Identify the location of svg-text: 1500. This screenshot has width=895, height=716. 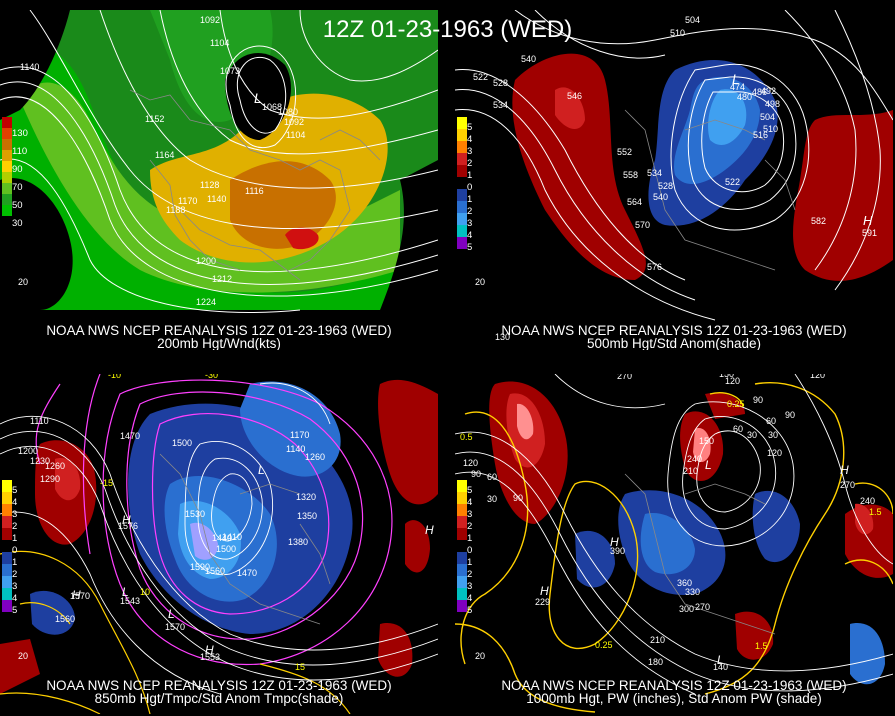
(226, 549).